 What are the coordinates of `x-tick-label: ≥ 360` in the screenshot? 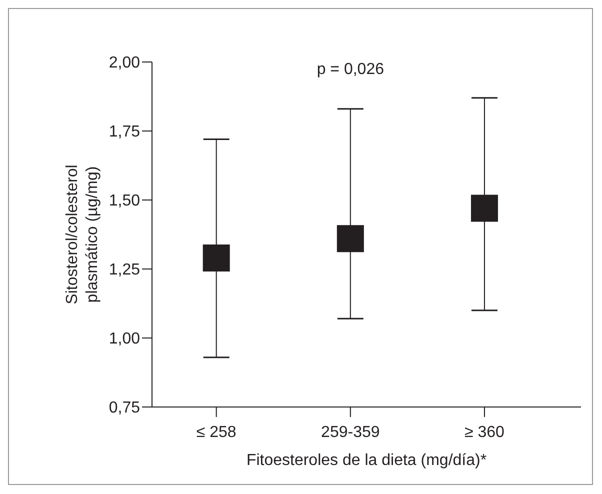 It's located at (484, 432).